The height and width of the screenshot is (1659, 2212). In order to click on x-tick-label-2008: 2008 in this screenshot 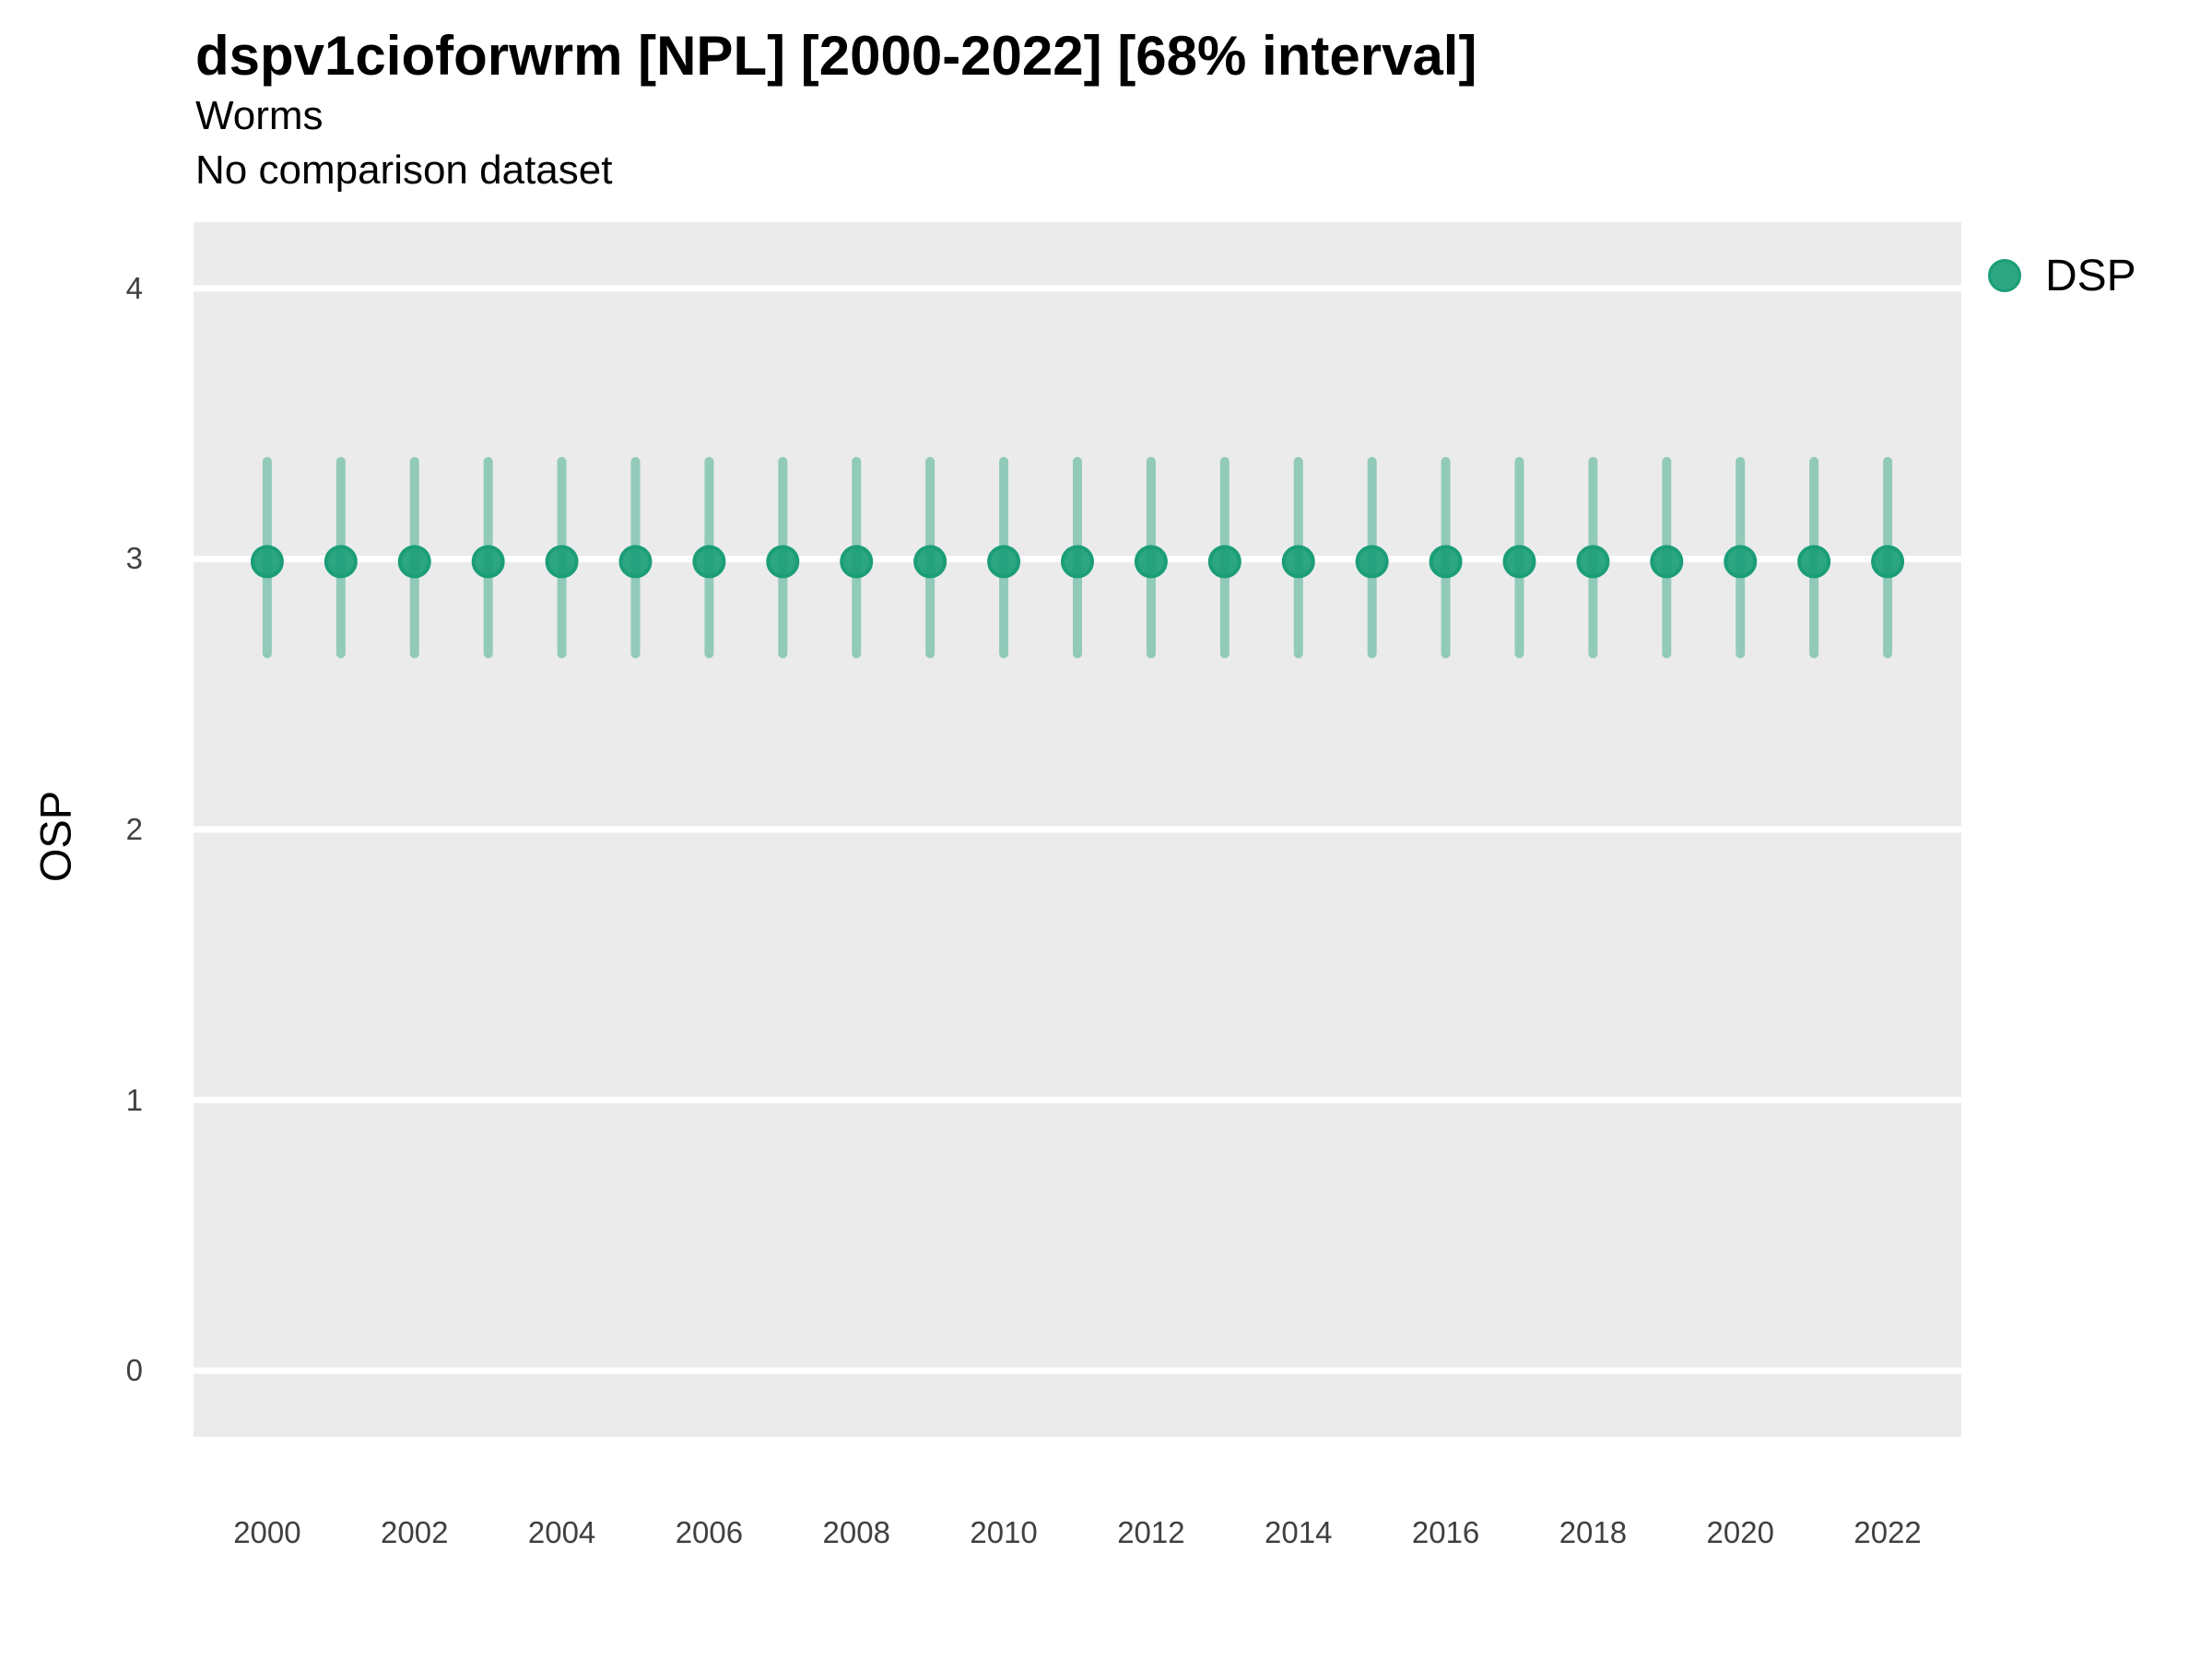, I will do `click(856, 1532)`.